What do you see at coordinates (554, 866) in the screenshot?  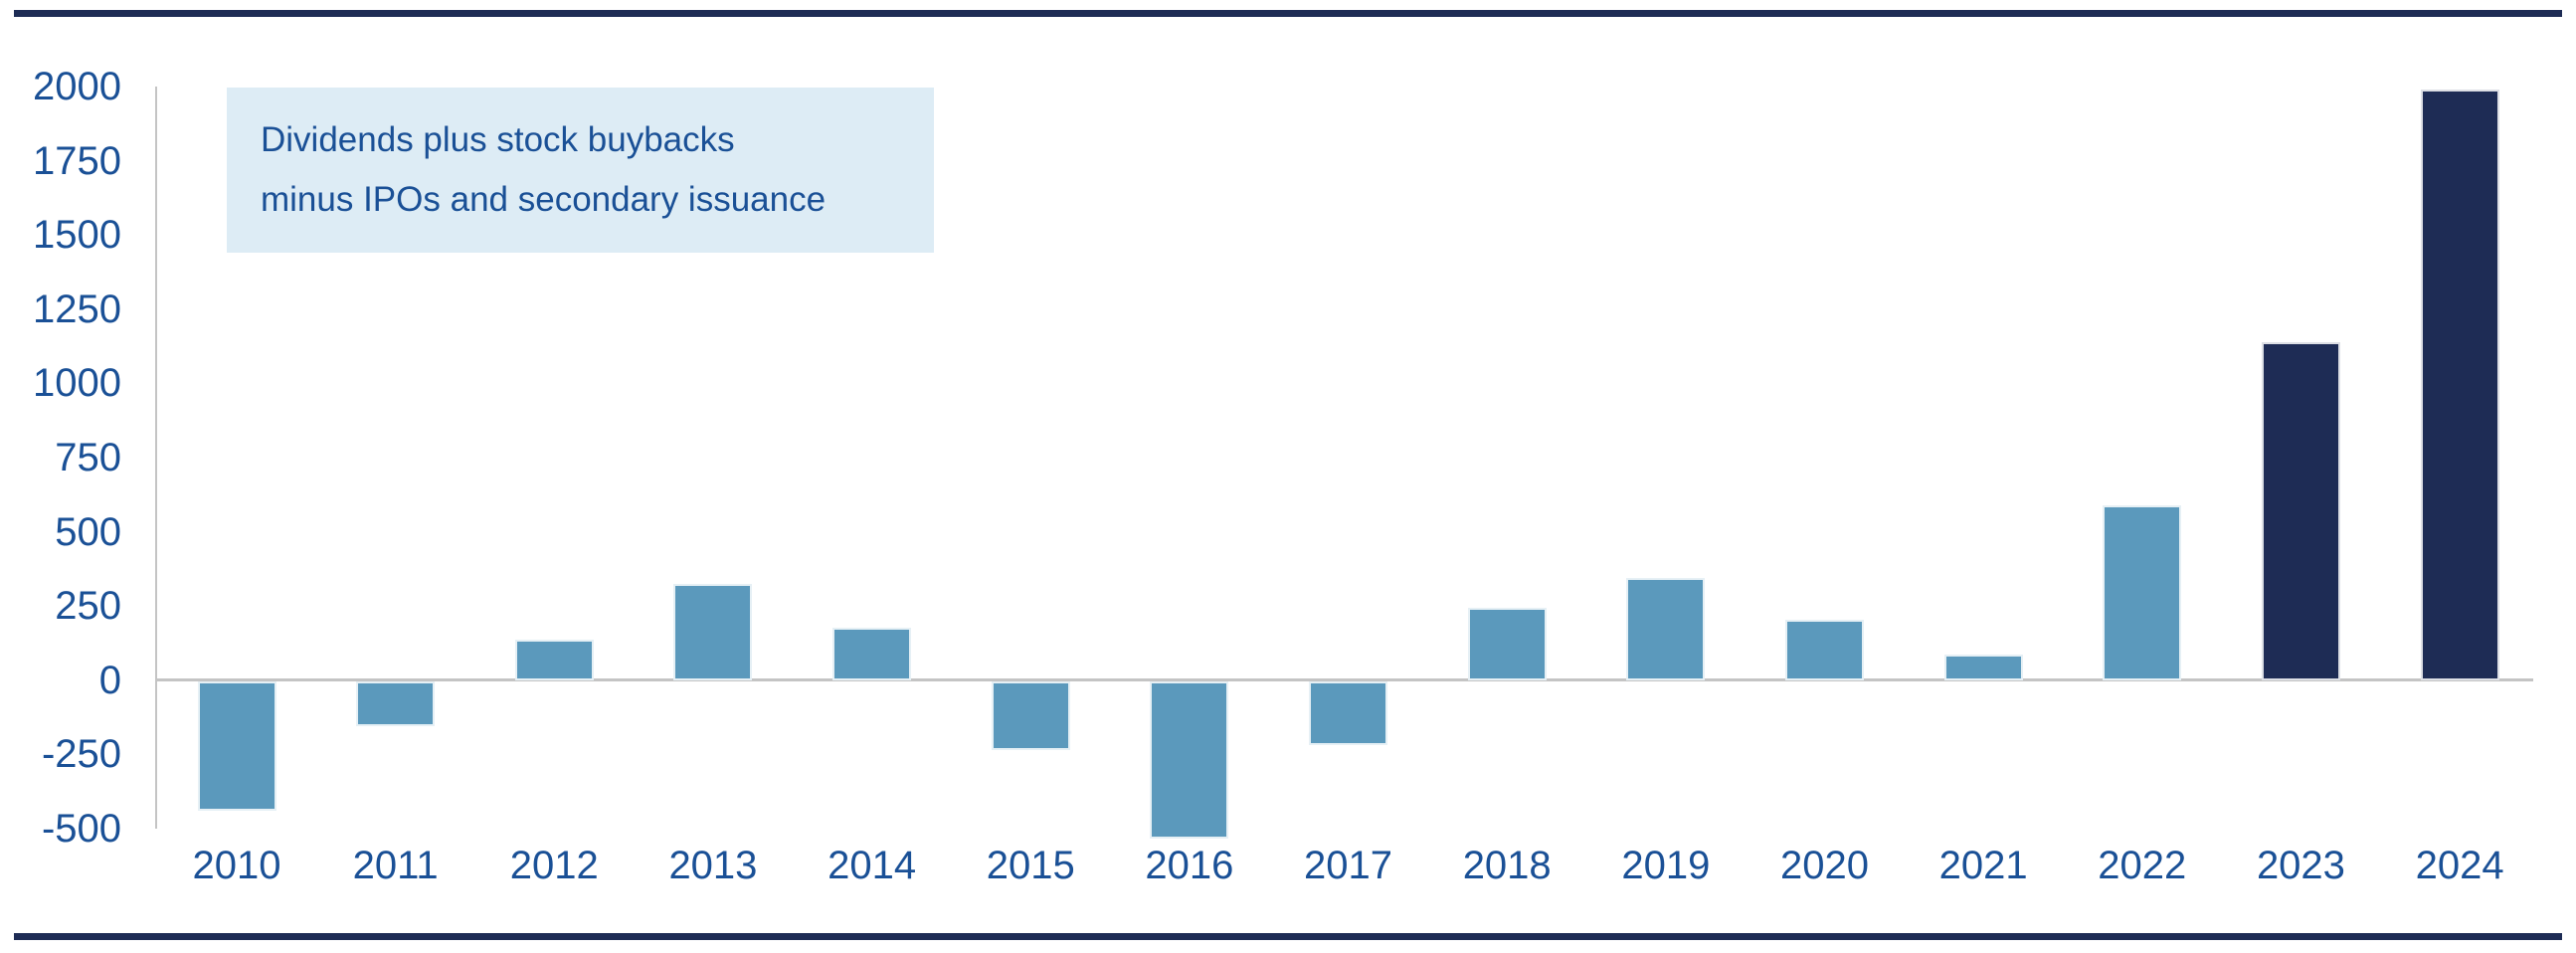 I see `x-axis-label-2012: 2012` at bounding box center [554, 866].